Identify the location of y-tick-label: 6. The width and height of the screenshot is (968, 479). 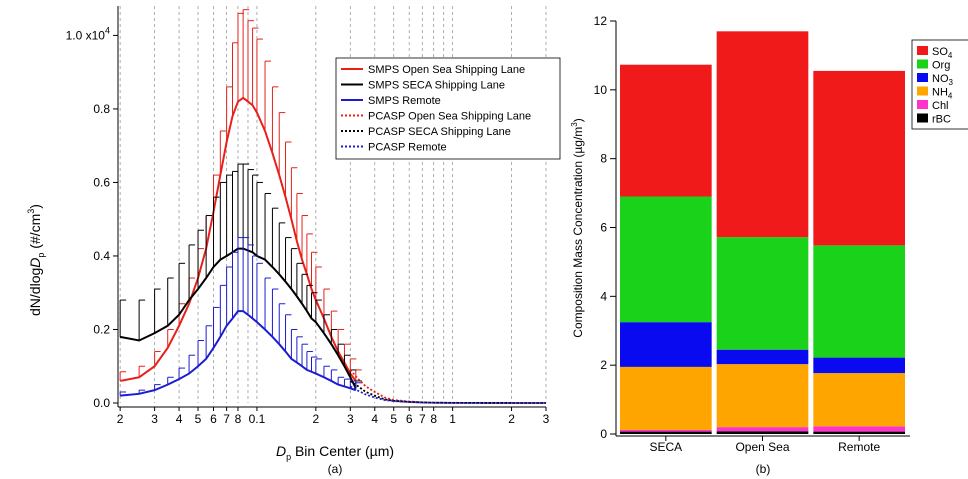
(603, 228).